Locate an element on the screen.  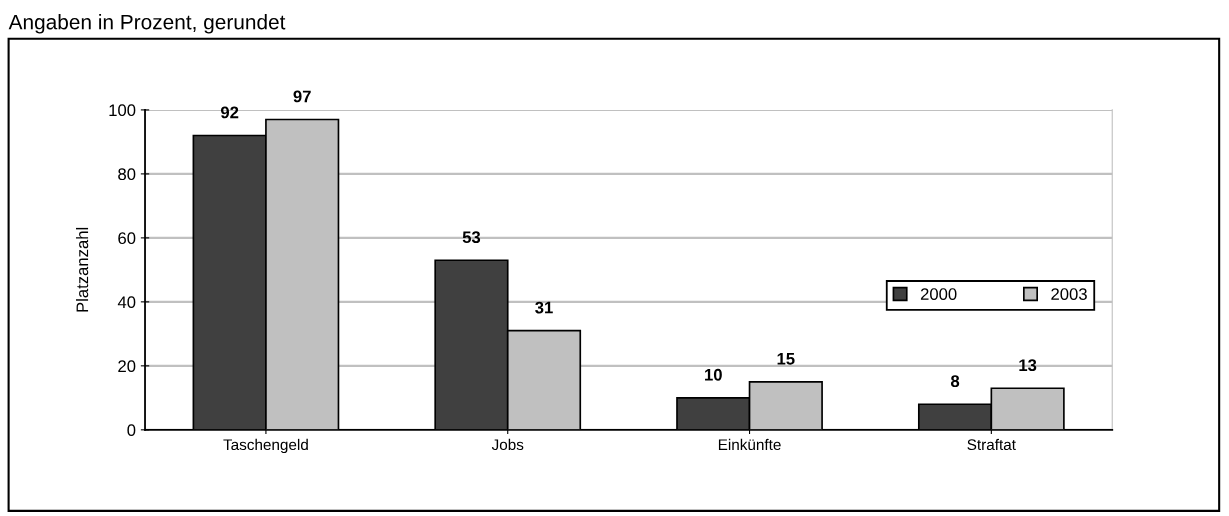
data-label: 13 is located at coordinates (1028, 365).